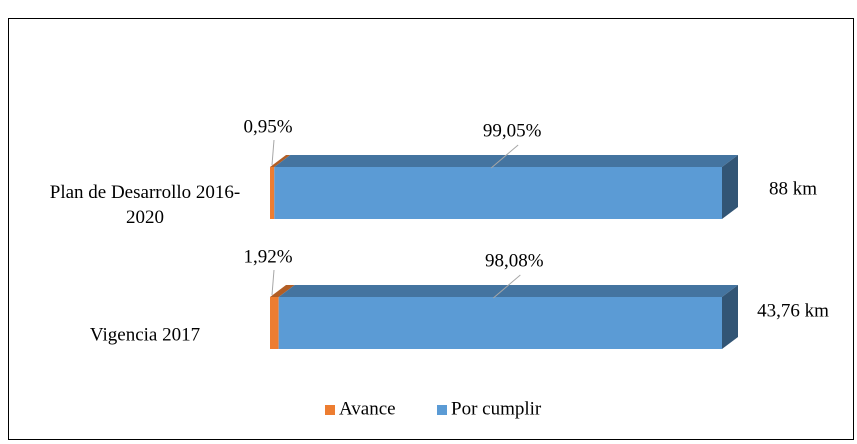 The width and height of the screenshot is (857, 444). What do you see at coordinates (793, 310) in the screenshot?
I see `annotation: 43,76 km` at bounding box center [793, 310].